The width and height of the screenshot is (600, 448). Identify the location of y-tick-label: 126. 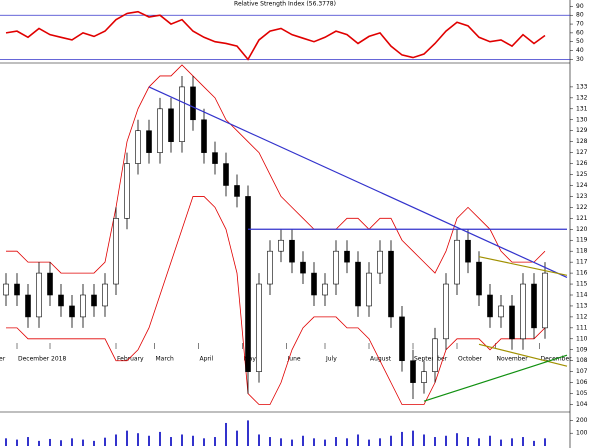
(582, 163).